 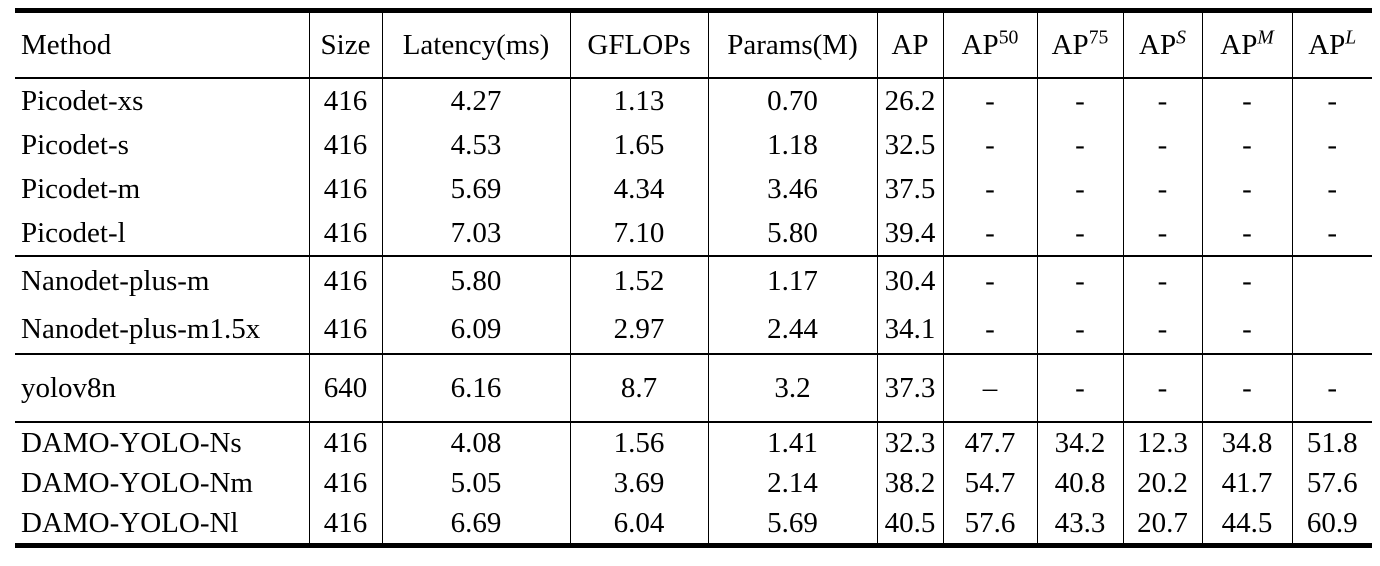 What do you see at coordinates (1079, 44) in the screenshot?
I see `header-cell-ap75: AP75` at bounding box center [1079, 44].